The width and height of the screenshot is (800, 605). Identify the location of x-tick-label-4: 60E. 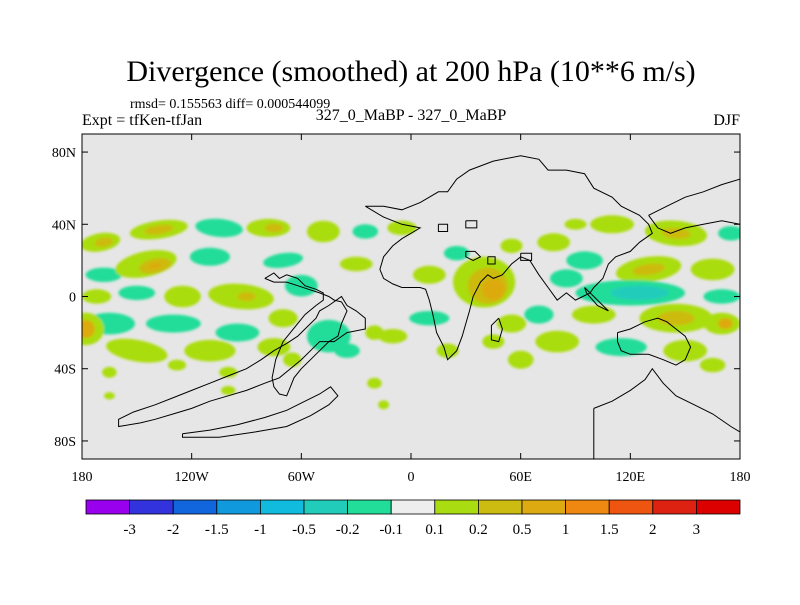
(520, 477).